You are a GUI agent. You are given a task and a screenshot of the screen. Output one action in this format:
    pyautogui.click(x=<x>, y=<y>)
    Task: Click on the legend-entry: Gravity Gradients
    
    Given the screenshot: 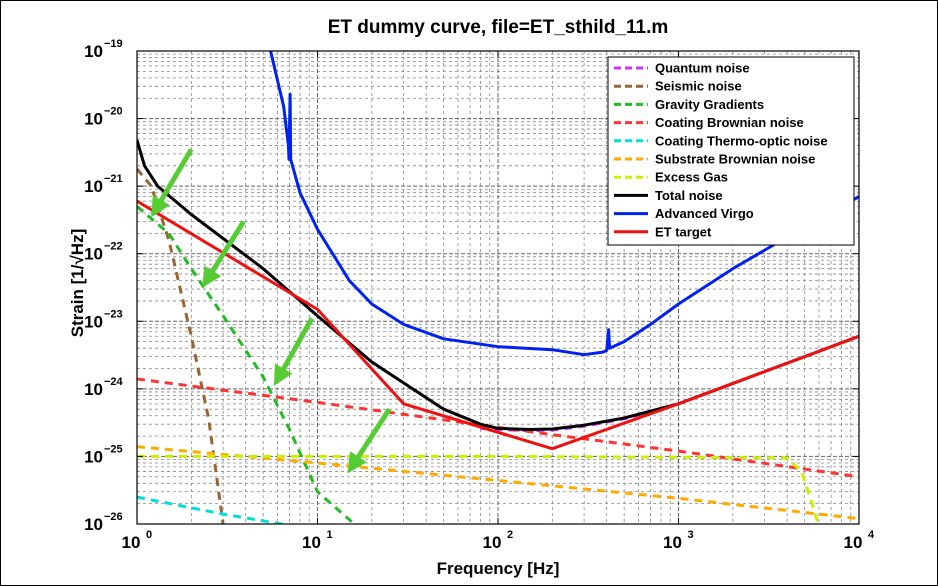 What is the action you would take?
    pyautogui.click(x=709, y=104)
    